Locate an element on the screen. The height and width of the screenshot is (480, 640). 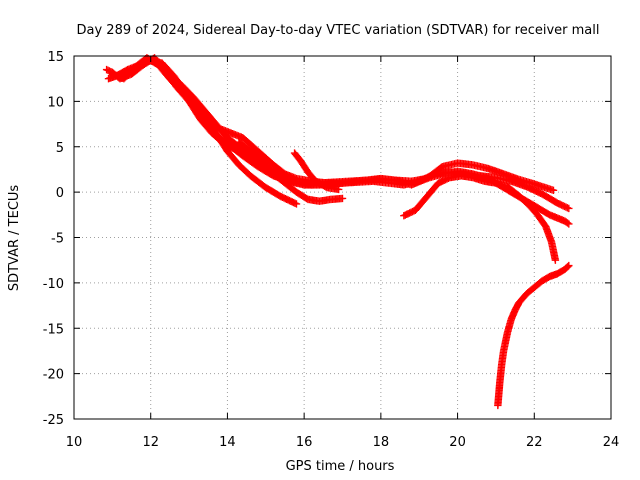
y-tick-labels: -25 -20 -15 -10 -5 0 5 10 15 is located at coordinates (53, 239).